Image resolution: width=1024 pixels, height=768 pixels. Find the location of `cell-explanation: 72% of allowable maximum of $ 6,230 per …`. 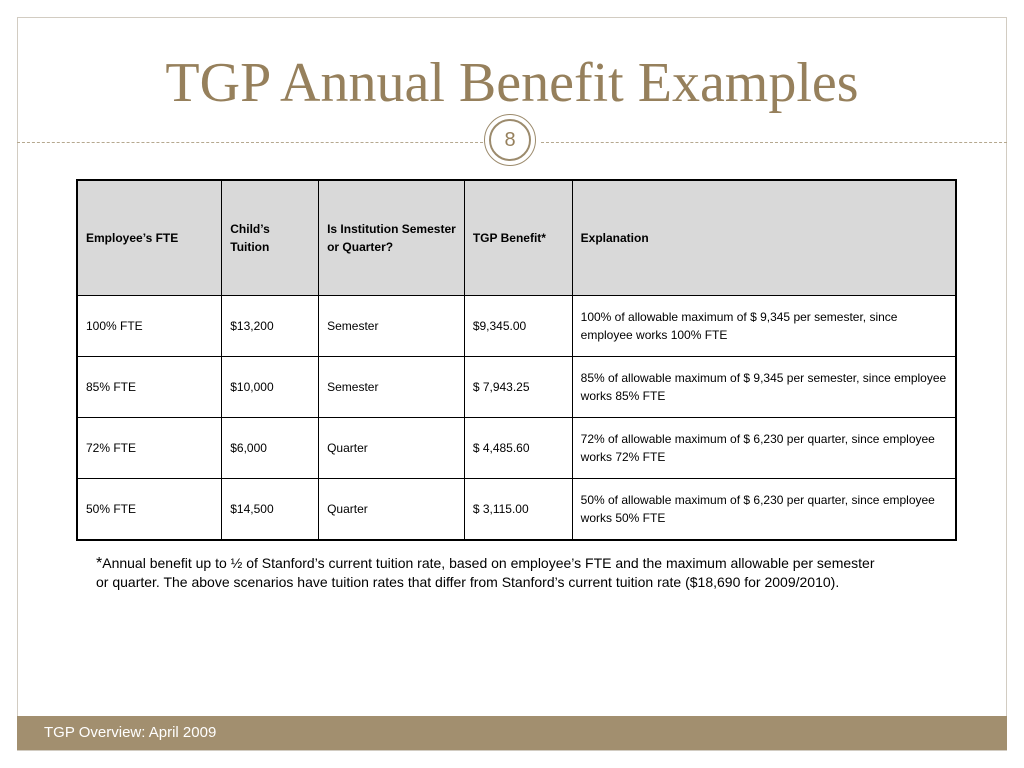

cell-explanation: 72% of allowable maximum of $ 6,230 per … is located at coordinates (764, 448).